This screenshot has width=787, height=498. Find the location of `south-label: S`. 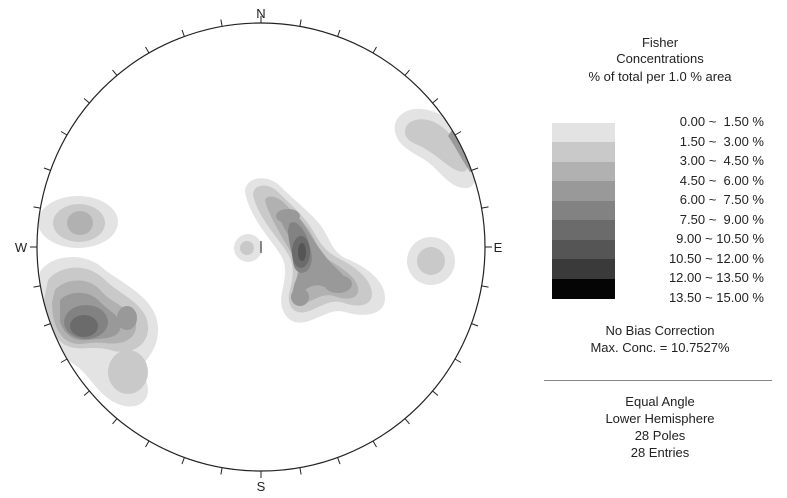

south-label: S is located at coordinates (261, 486).